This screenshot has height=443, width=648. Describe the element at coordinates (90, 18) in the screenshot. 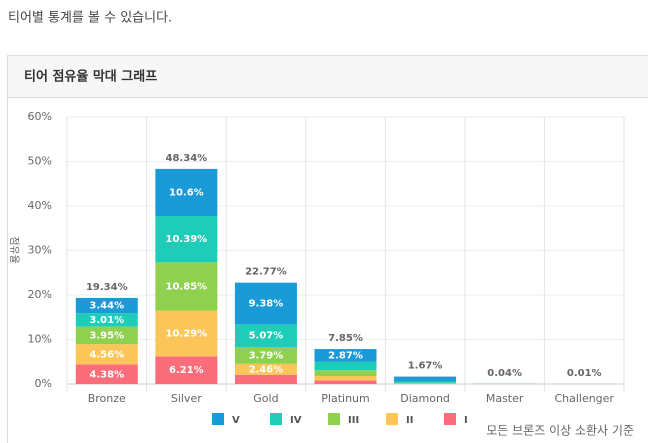

I see `header: 티어별 통계를 볼 수 있습니다.` at that location.